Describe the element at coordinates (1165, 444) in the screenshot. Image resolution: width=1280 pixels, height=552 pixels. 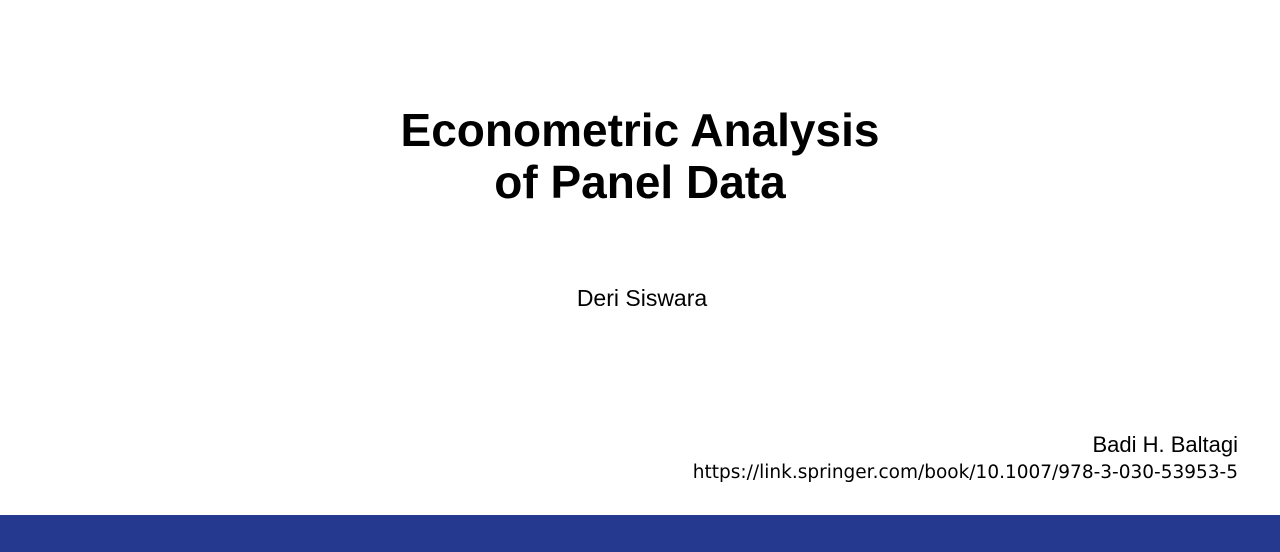
I see `book-author: Badi H. Baltagi` at that location.